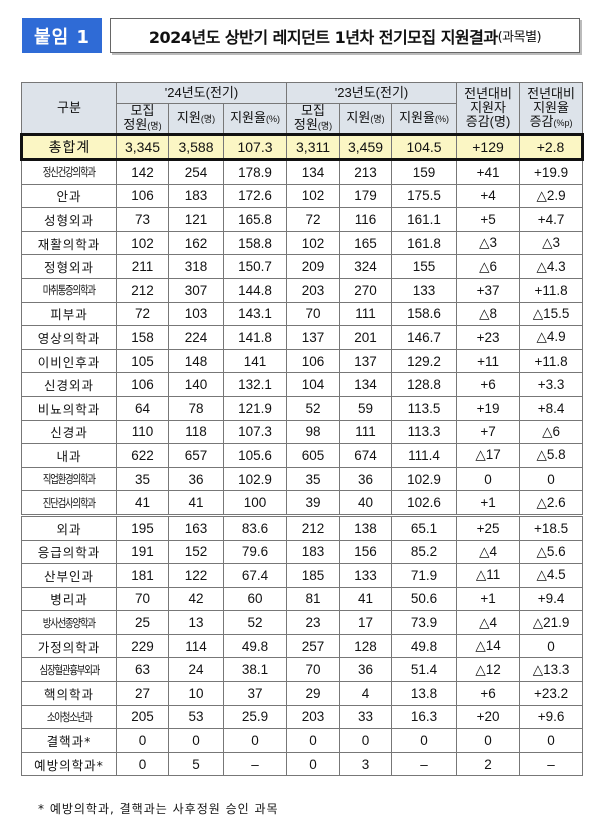 This screenshot has width=600, height=829. I want to click on row-label-text: 영상의학과, so click(69, 338).